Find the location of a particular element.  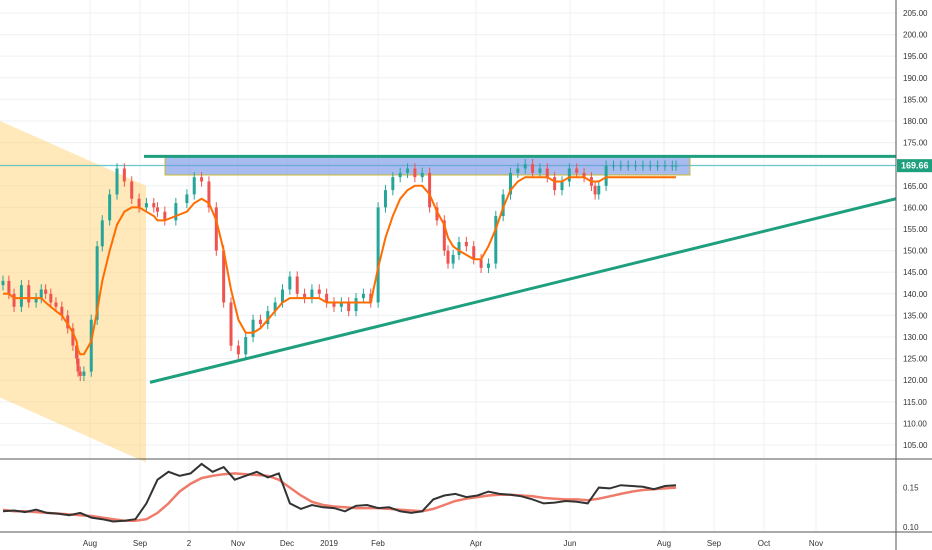

last-price-label: 169.66 is located at coordinates (914, 166).